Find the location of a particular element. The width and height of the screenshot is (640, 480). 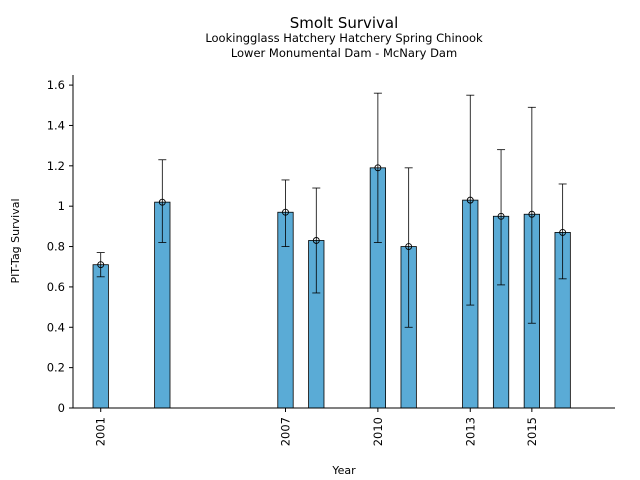

point-marker-2008 is located at coordinates (316, 240).